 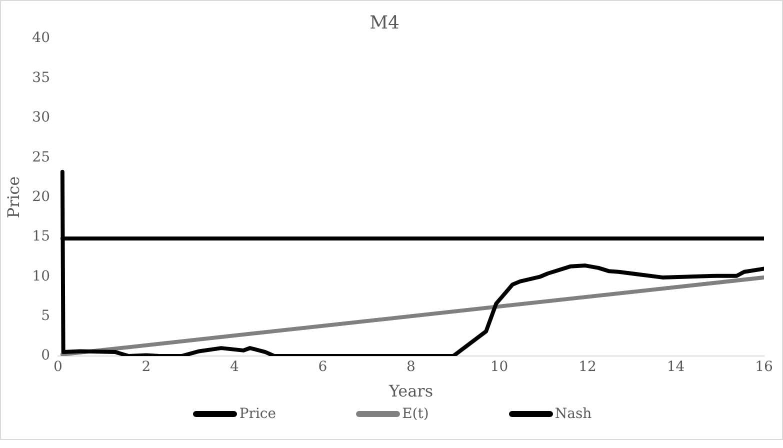 What do you see at coordinates (41, 276) in the screenshot?
I see `y-tick-label: 10` at bounding box center [41, 276].